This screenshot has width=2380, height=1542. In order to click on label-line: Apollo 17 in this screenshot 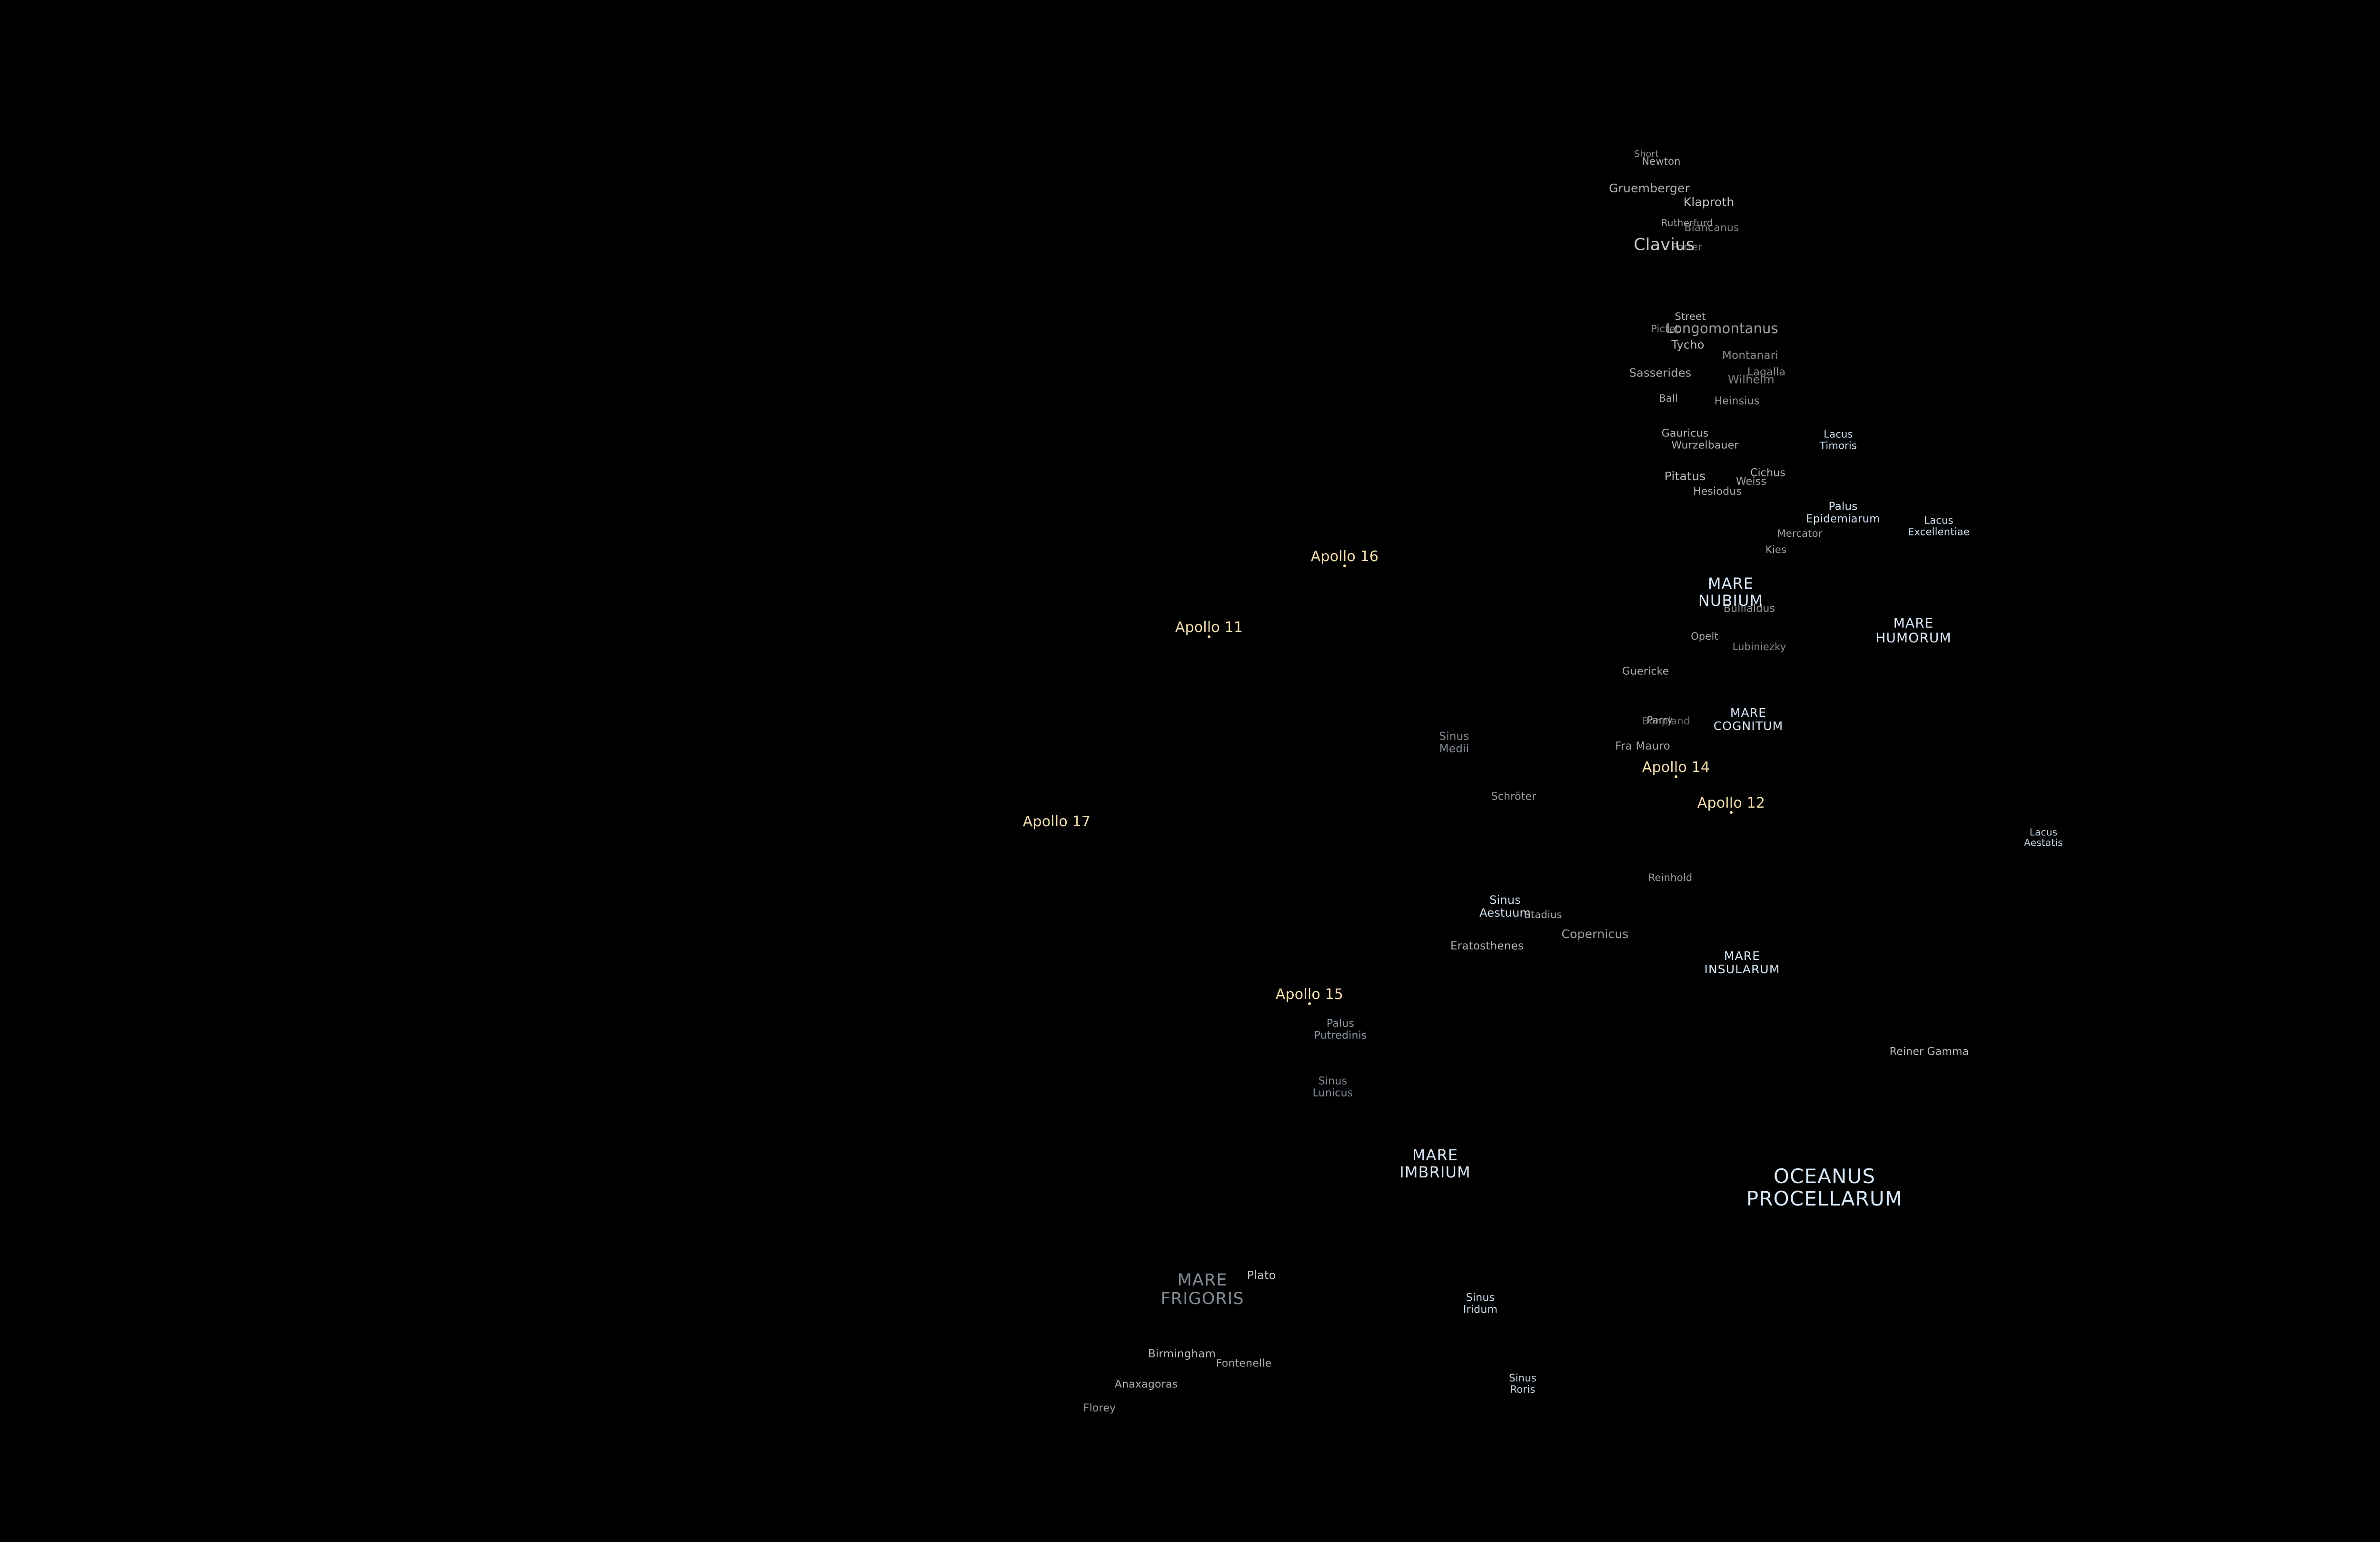, I will do `click(1056, 821)`.